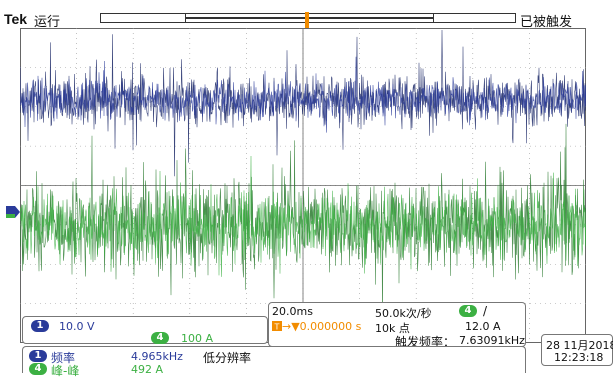  What do you see at coordinates (157, 356) in the screenshot?
I see `measurement-1-value: 4.965kHz` at bounding box center [157, 356].